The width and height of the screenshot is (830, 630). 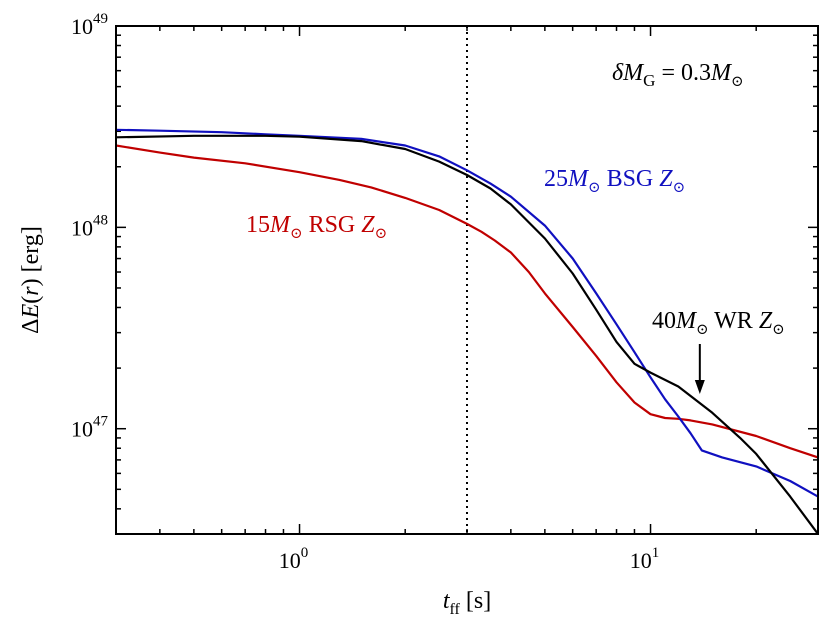 I want to click on pointer-arrow, so click(x=699, y=369).